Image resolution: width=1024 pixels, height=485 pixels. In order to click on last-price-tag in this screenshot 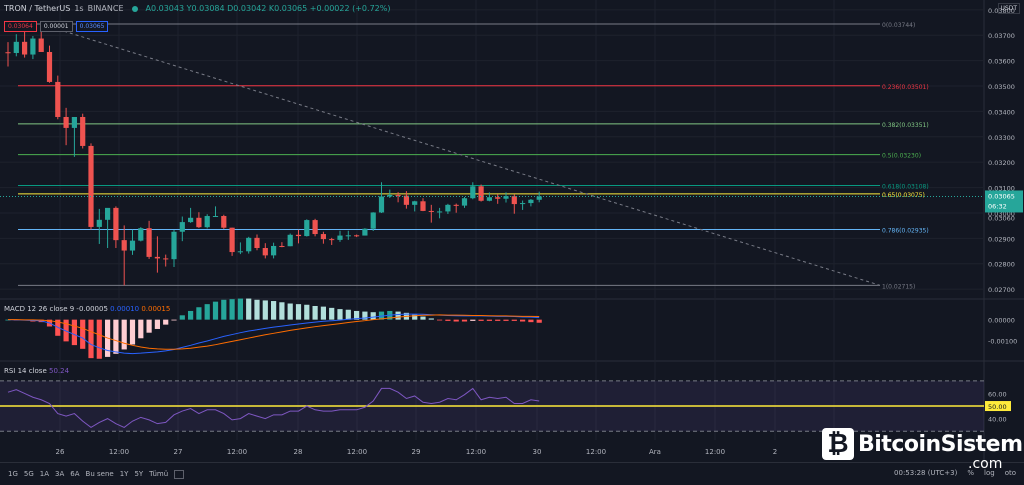, I will do `click(1004, 201)`.